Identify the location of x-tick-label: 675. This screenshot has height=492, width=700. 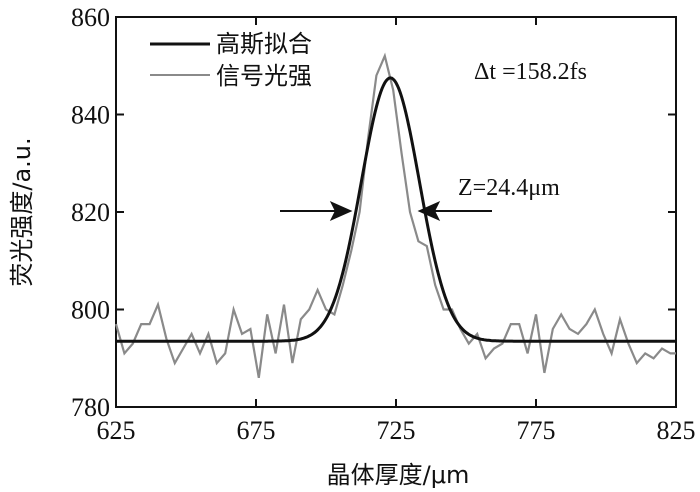
(256, 430).